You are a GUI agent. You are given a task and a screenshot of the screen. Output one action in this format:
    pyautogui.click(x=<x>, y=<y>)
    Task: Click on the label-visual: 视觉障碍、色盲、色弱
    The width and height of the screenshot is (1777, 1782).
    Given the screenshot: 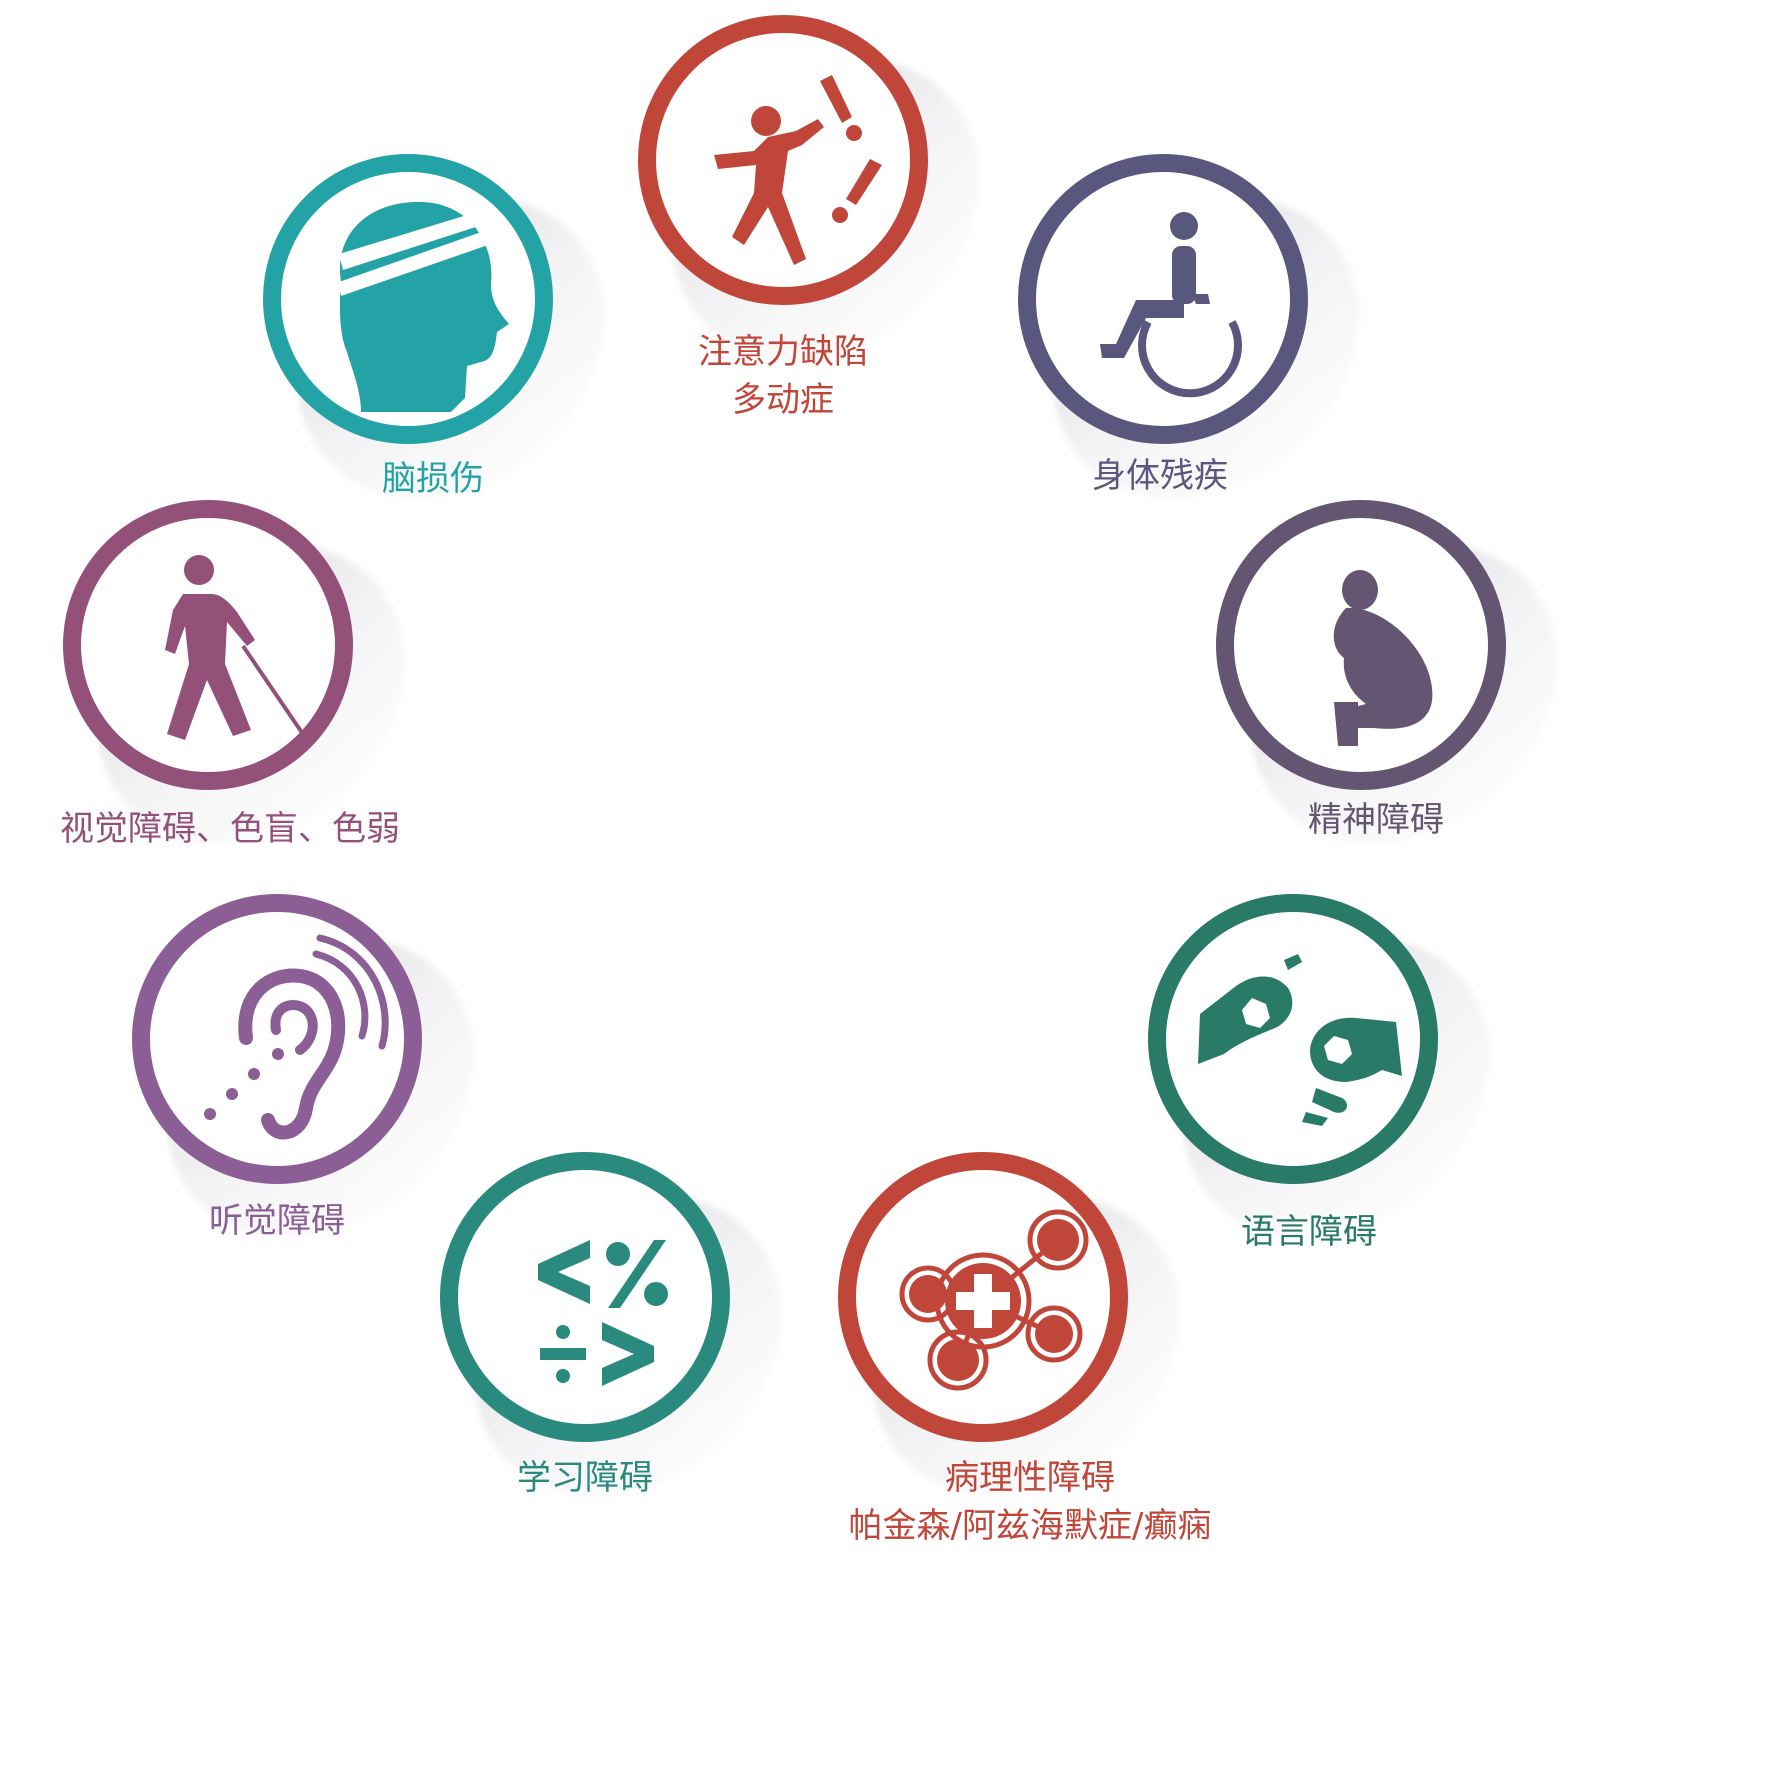 What is the action you would take?
    pyautogui.click(x=230, y=829)
    